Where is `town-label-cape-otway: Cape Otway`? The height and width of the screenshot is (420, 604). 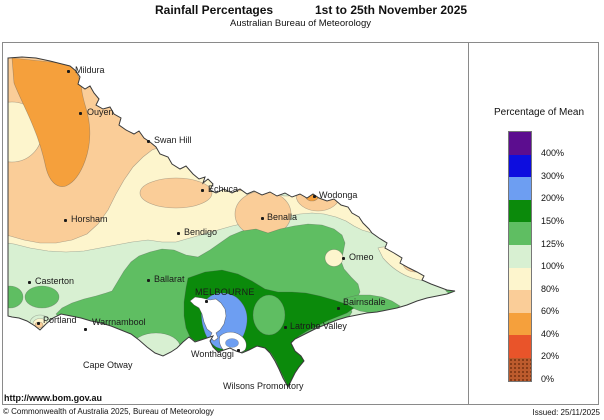 town-label-cape-otway: Cape Otway is located at coordinates (108, 365).